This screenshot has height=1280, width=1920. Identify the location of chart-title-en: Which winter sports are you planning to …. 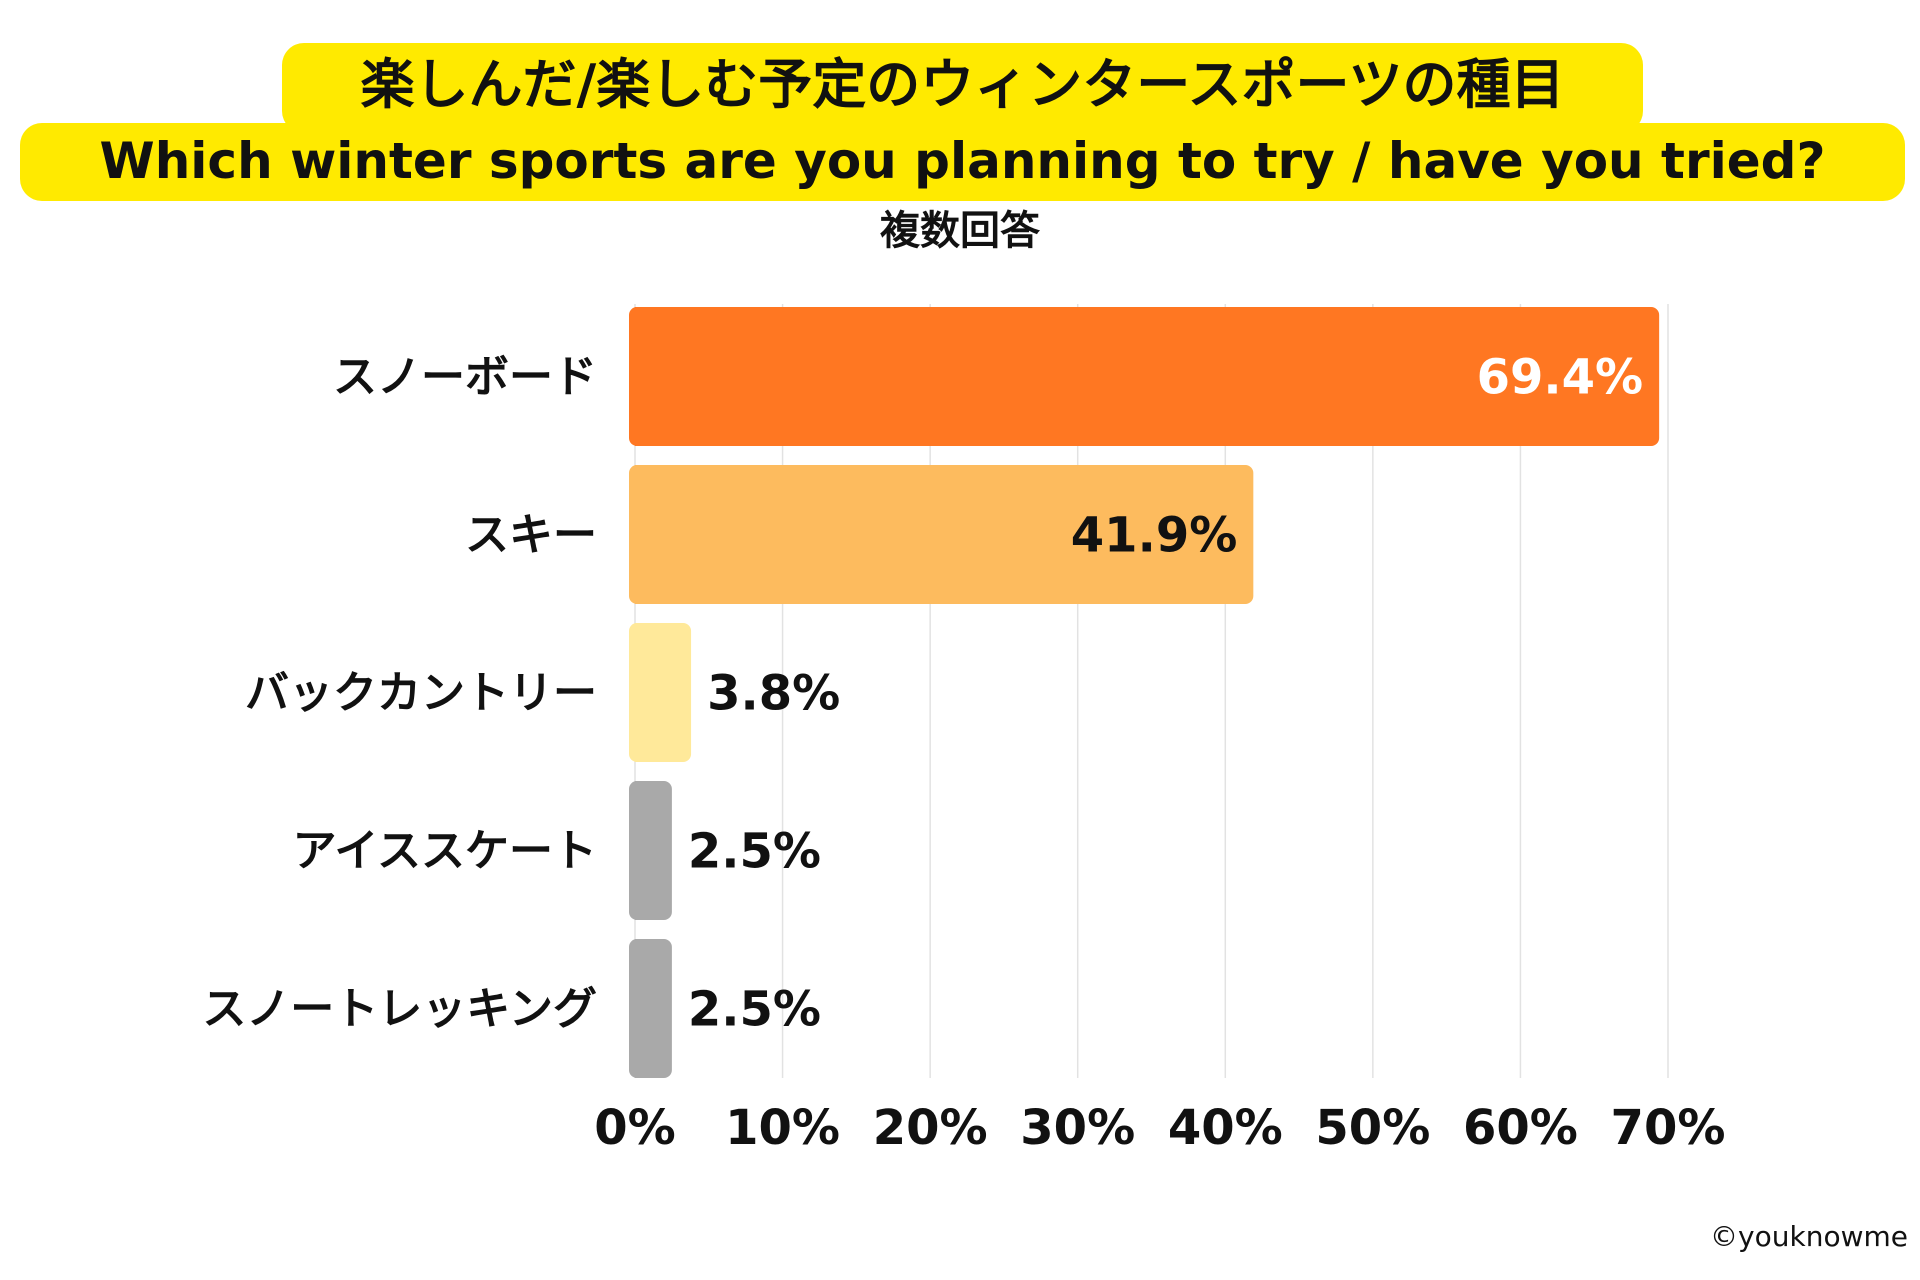
(962, 161).